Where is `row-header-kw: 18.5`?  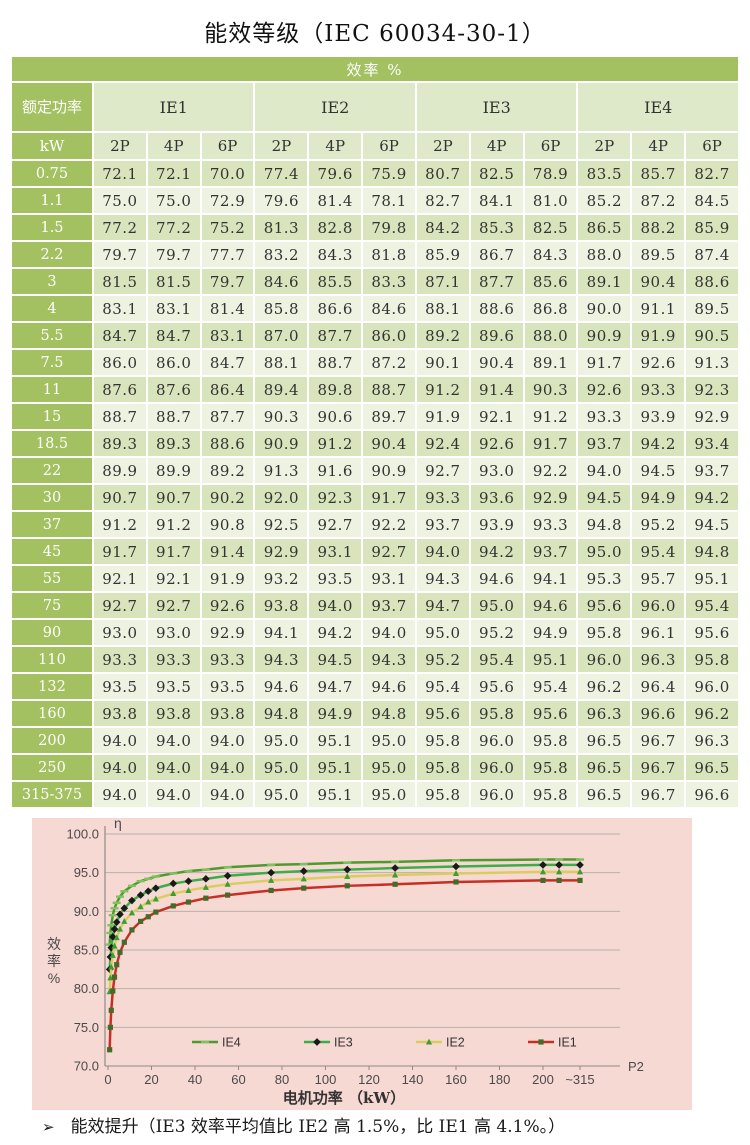 row-header-kw: 18.5 is located at coordinates (52, 443).